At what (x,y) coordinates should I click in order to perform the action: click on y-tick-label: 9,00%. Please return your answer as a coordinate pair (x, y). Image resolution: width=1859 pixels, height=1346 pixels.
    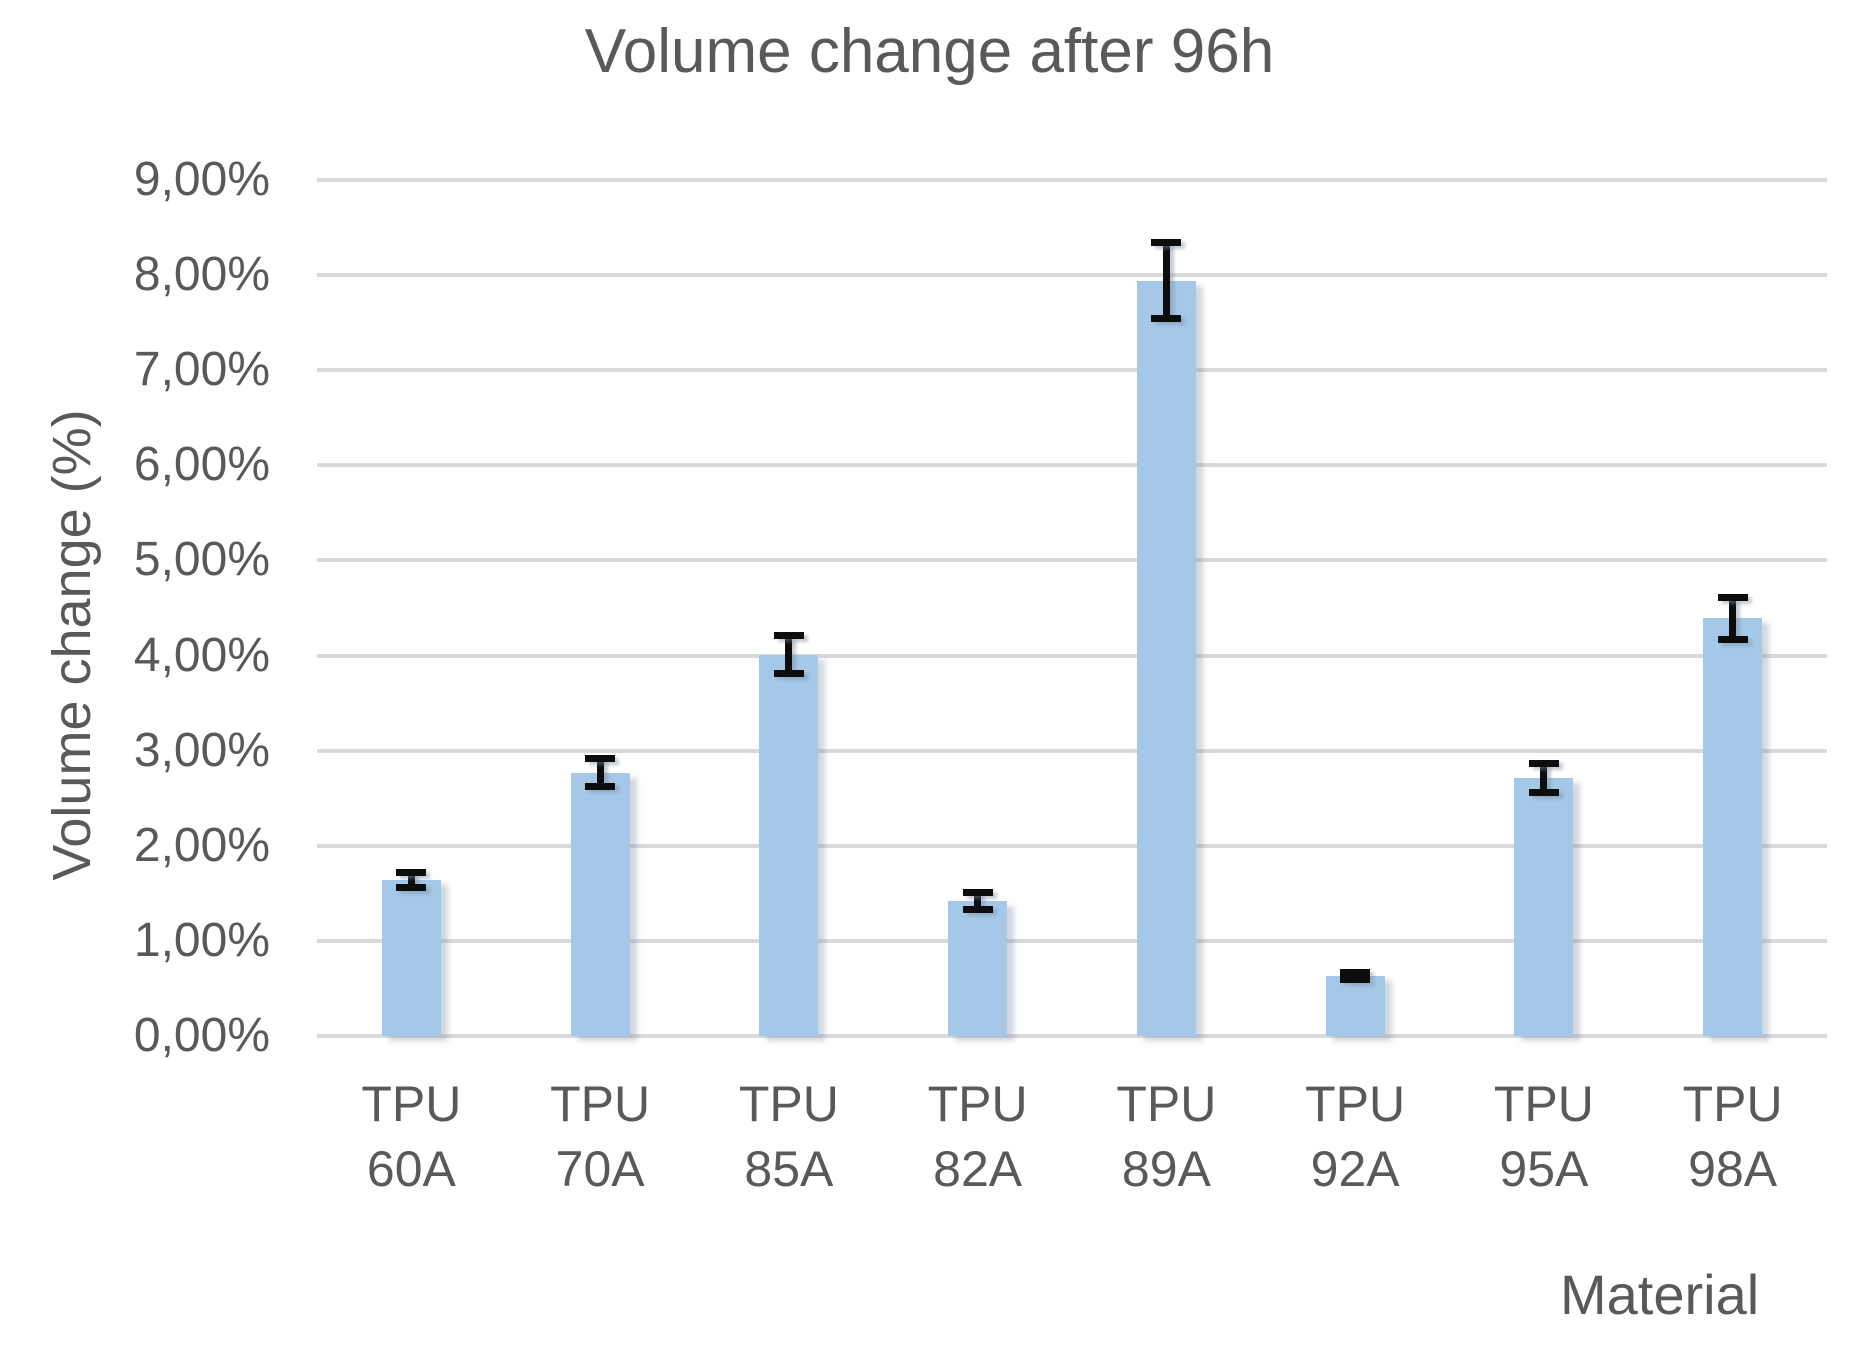
    Looking at the image, I should click on (201, 179).